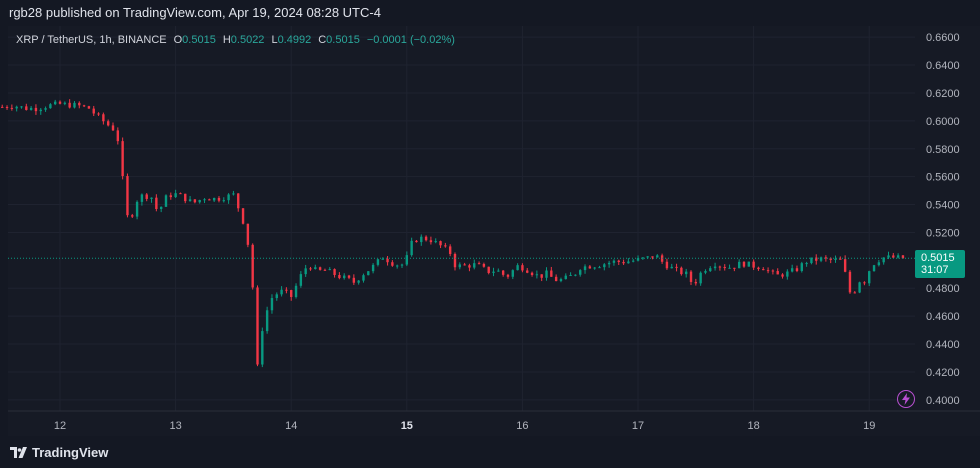 The image size is (980, 468). Describe the element at coordinates (60, 426) in the screenshot. I see `x-tick-label: 12` at that location.